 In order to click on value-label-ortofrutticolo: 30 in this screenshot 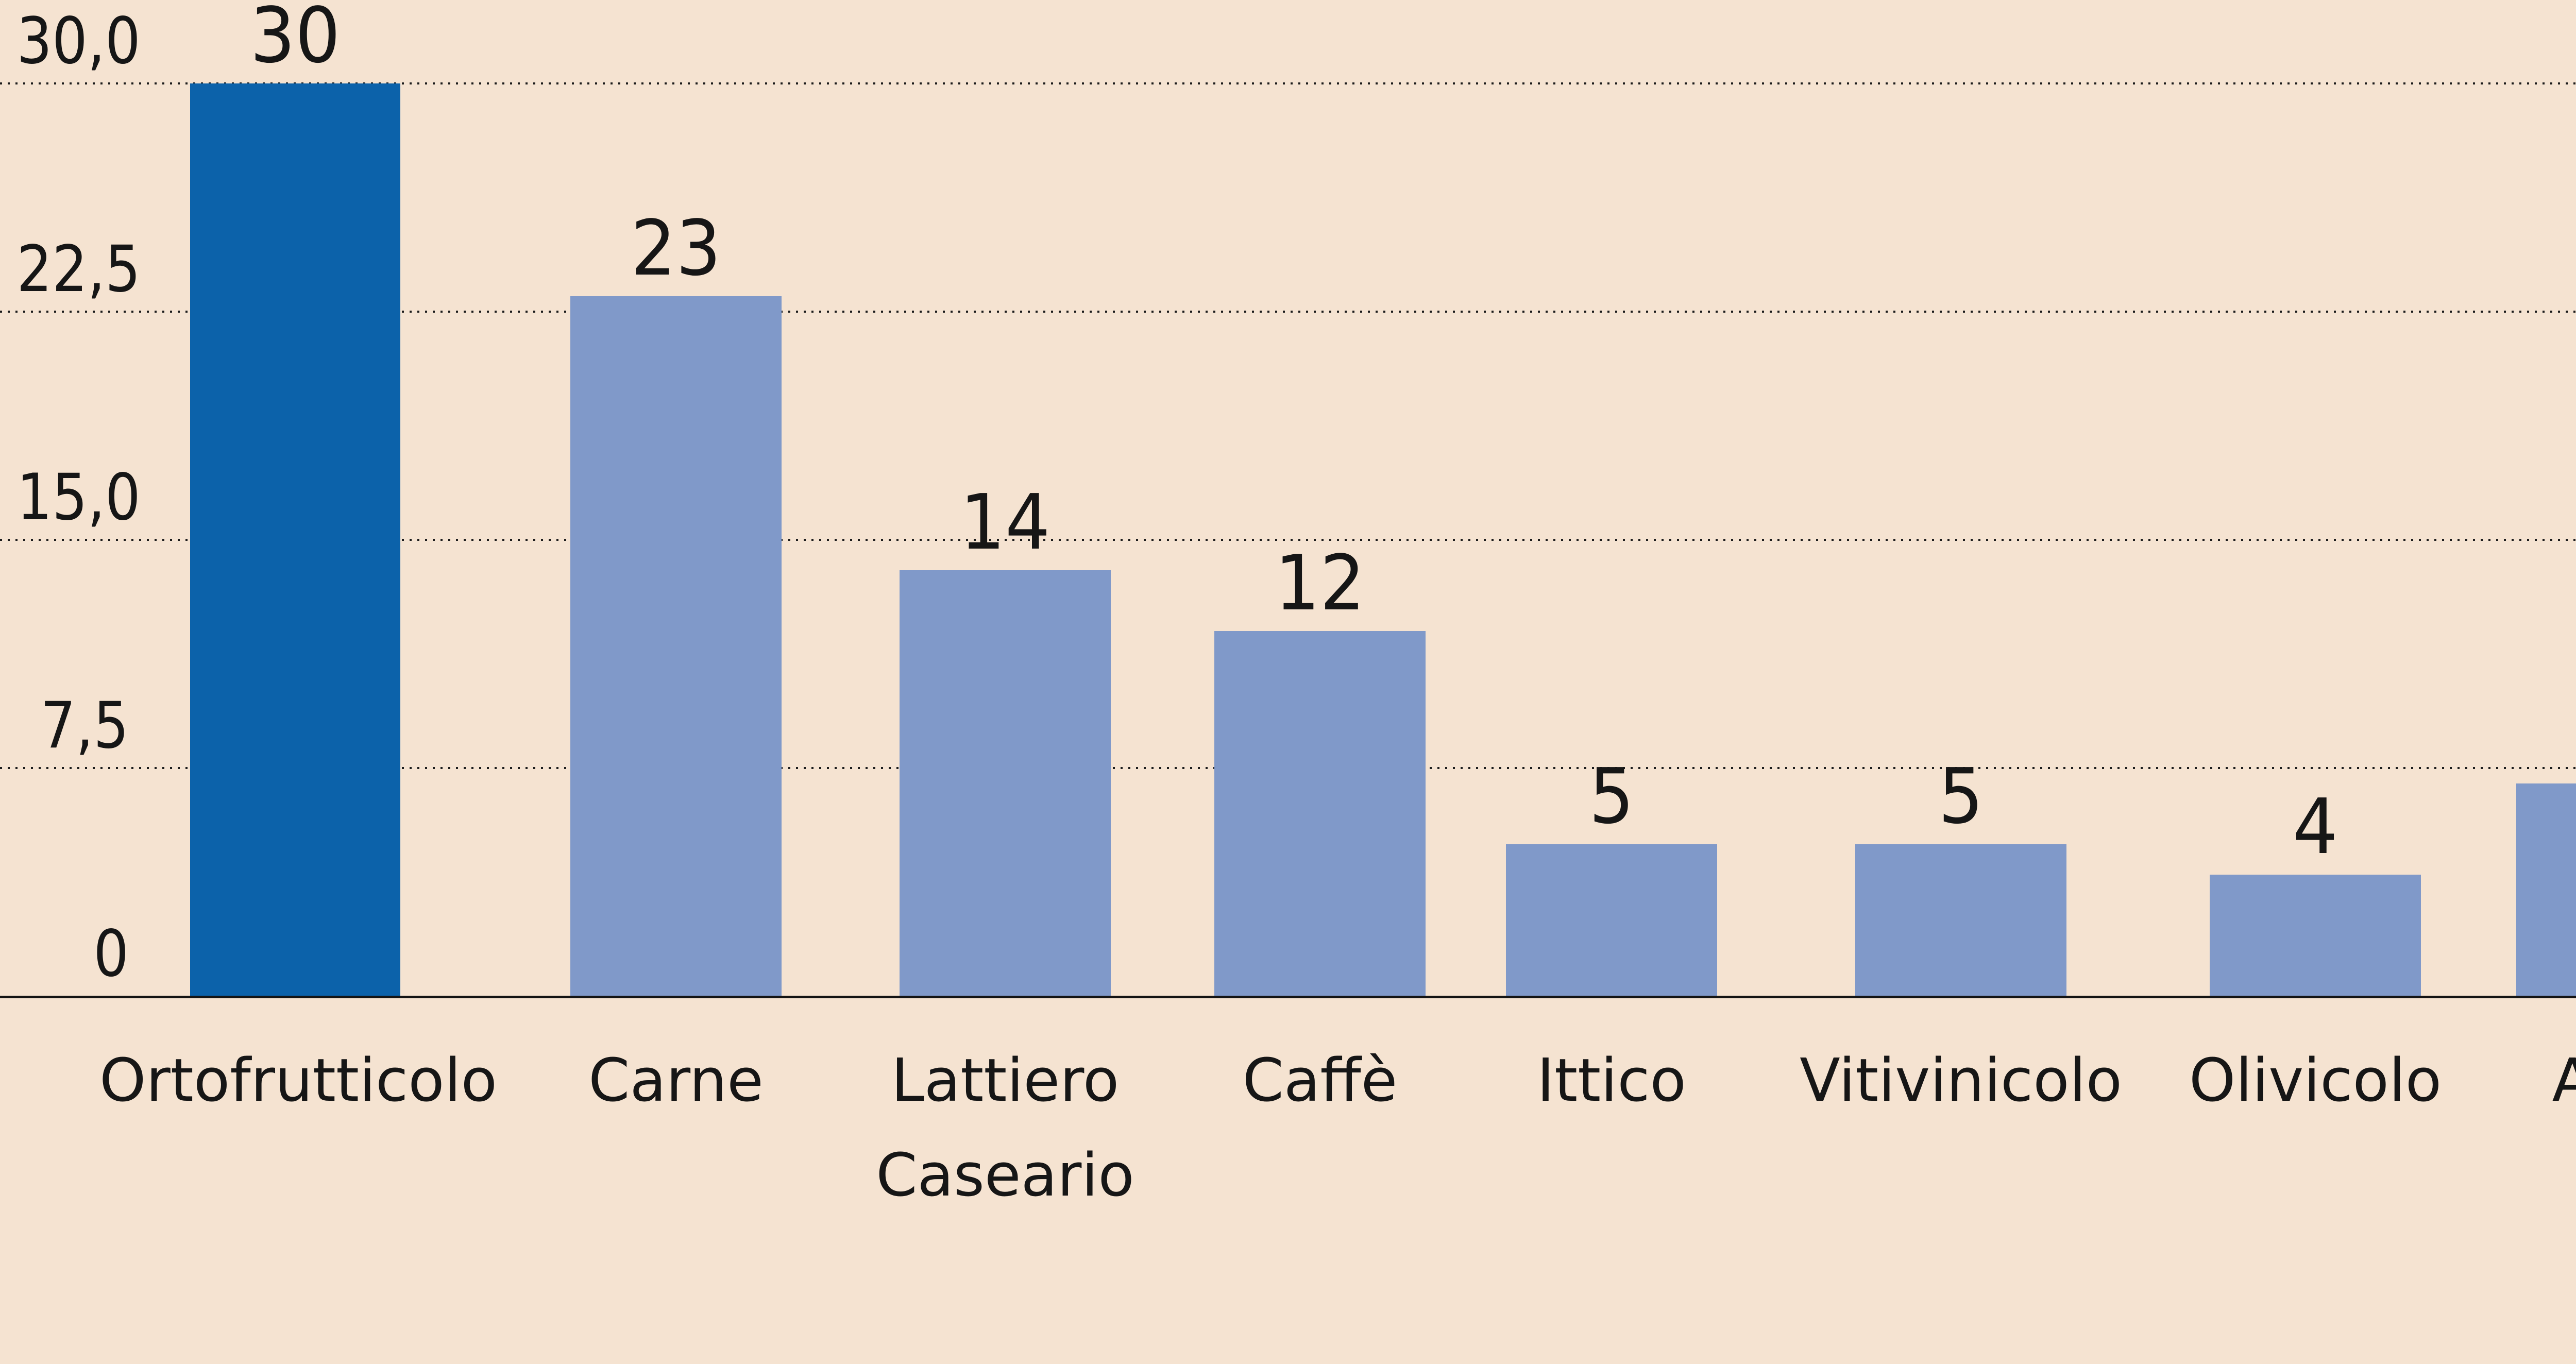, I will do `click(295, 40)`.